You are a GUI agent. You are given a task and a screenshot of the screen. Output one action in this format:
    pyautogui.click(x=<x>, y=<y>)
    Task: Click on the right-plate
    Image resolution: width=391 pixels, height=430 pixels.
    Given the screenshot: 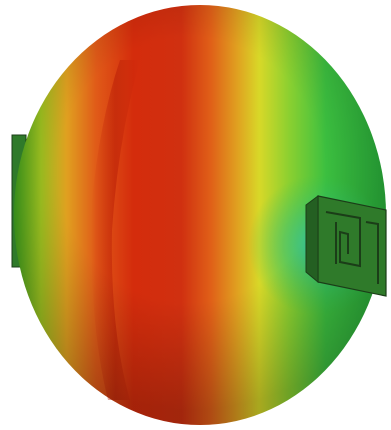 What is the action you would take?
    pyautogui.click(x=346, y=246)
    